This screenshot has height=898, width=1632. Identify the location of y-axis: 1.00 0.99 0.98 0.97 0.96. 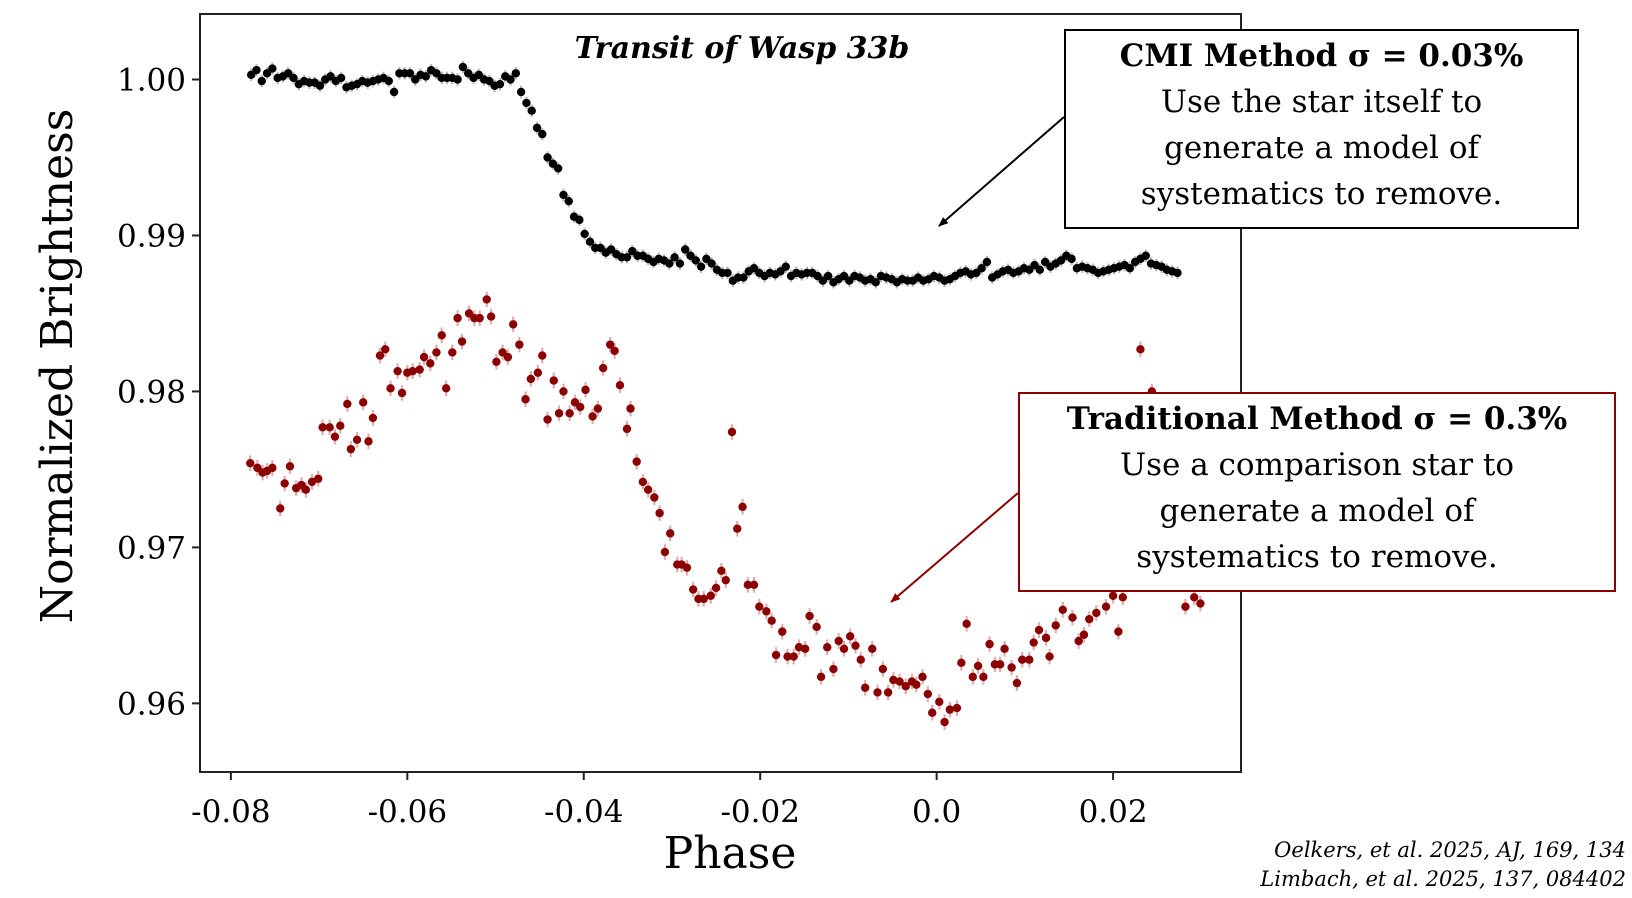
(158, 392).